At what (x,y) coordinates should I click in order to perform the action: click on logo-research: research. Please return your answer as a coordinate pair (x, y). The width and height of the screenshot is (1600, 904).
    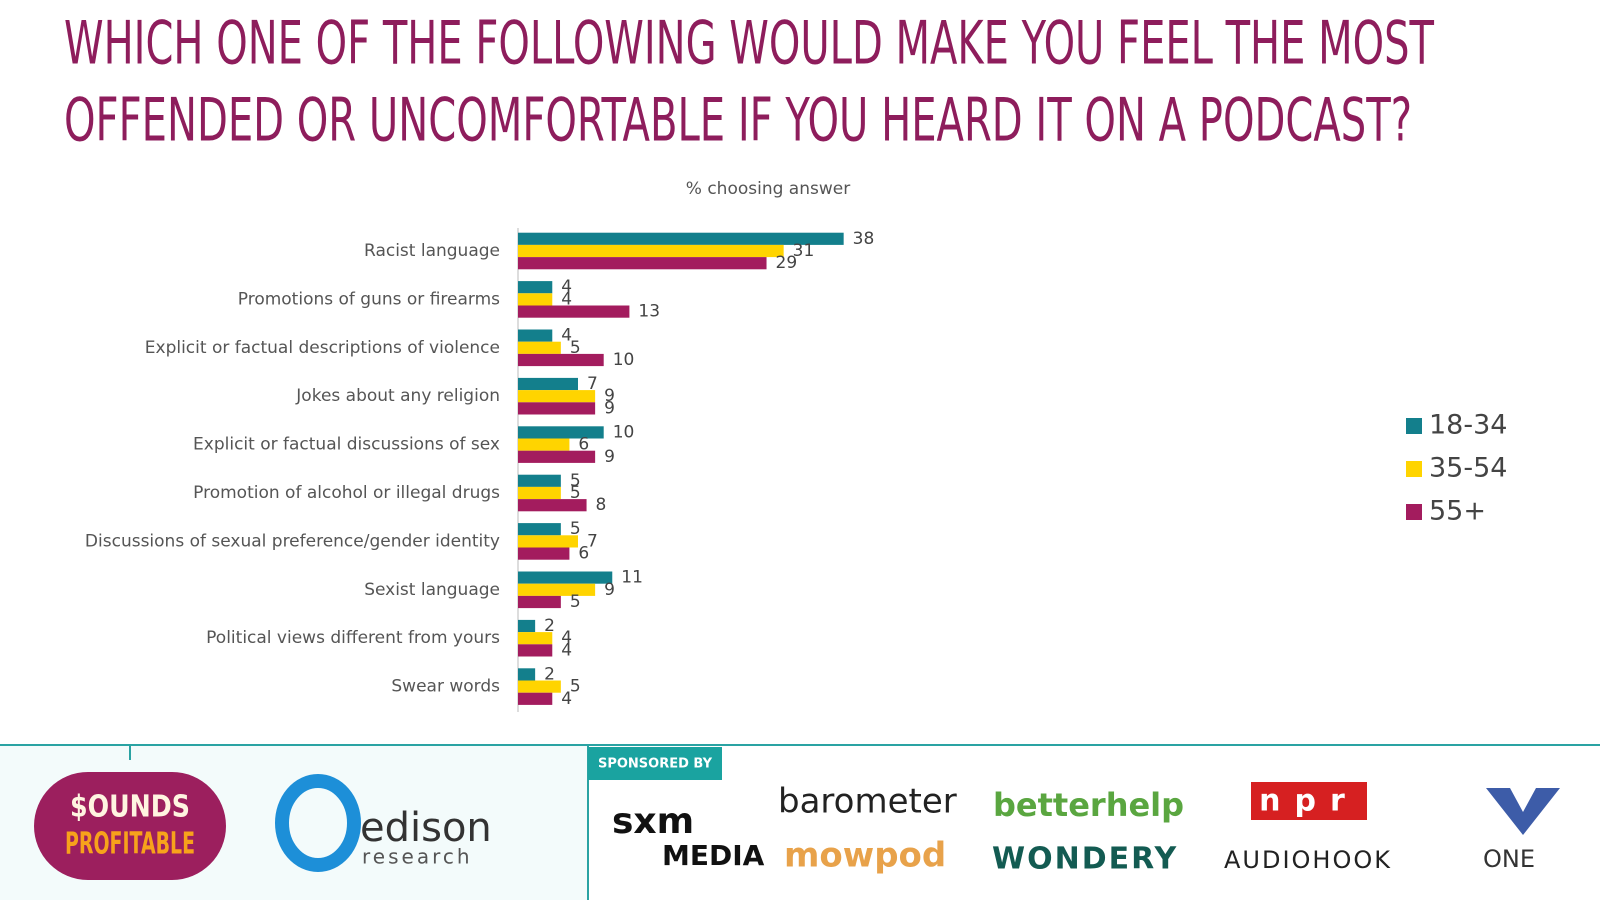
    Looking at the image, I should click on (417, 857).